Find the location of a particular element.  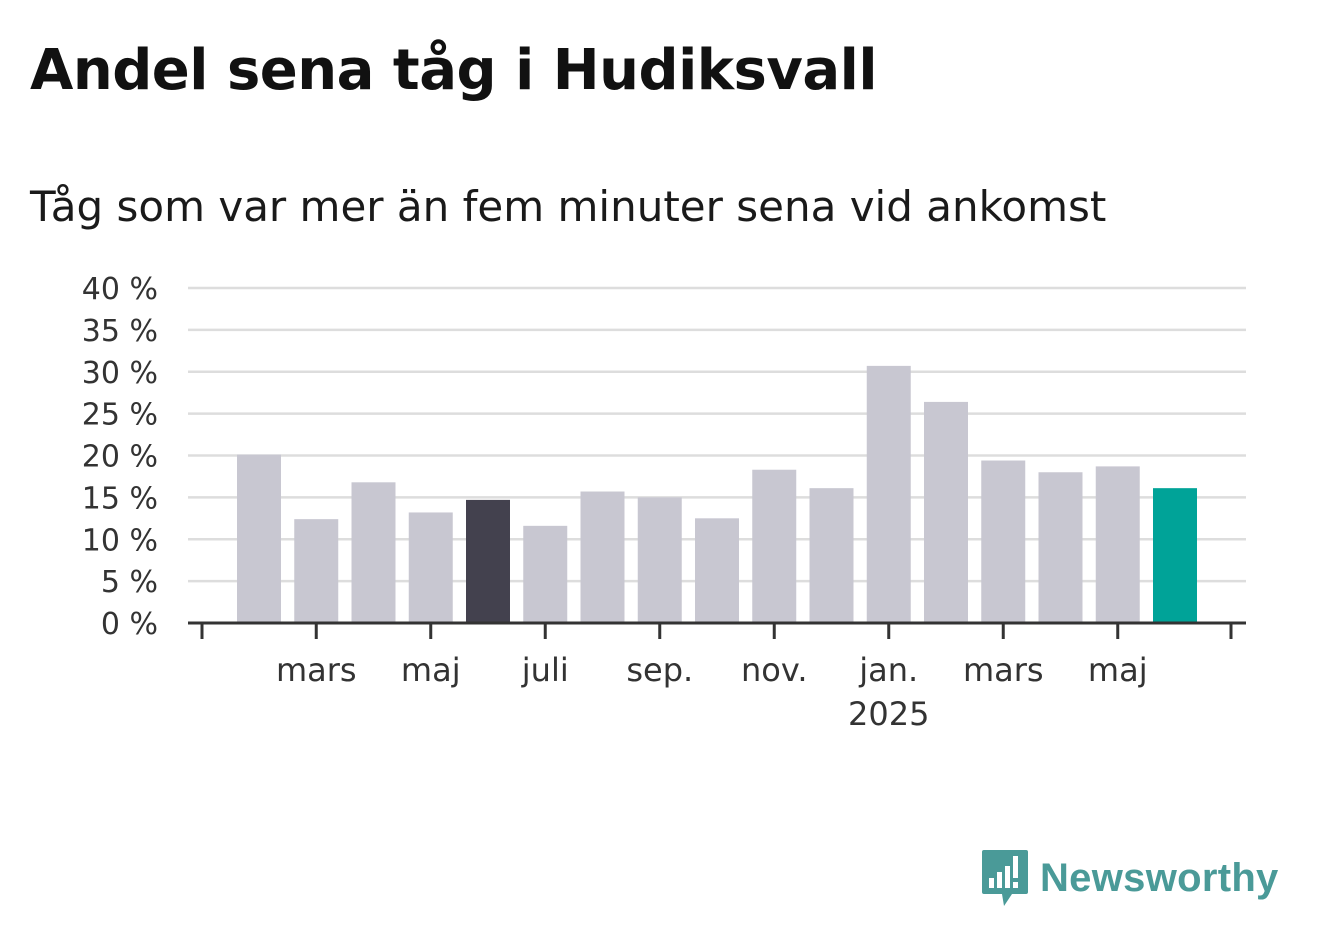

y-tick-label: 10 % is located at coordinates (120, 540).